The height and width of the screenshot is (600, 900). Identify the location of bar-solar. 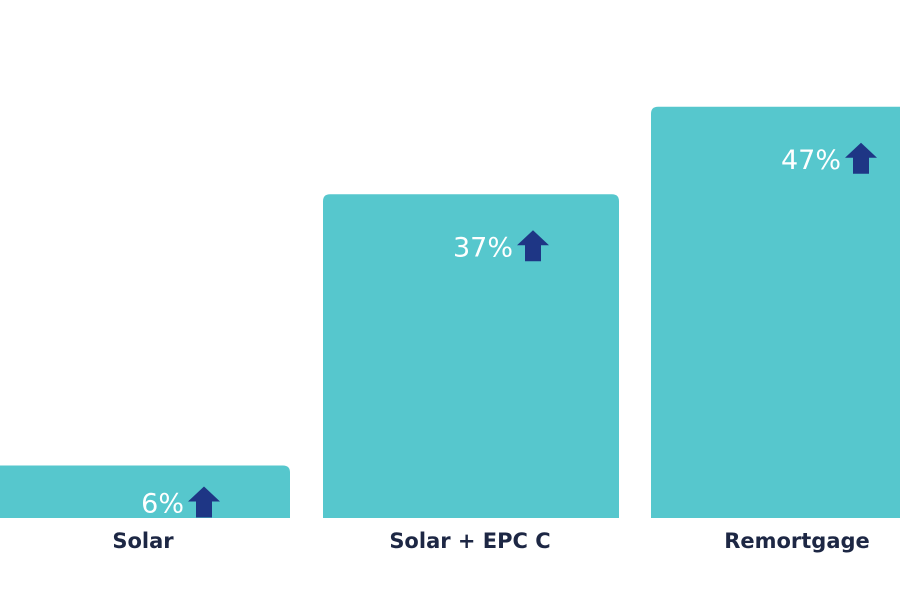
(145, 491).